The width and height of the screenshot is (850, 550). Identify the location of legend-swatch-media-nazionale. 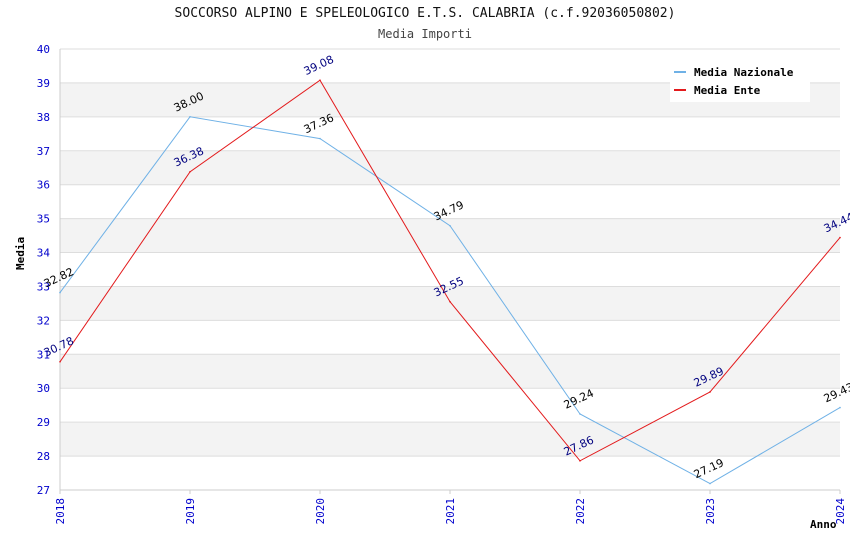
(680, 72).